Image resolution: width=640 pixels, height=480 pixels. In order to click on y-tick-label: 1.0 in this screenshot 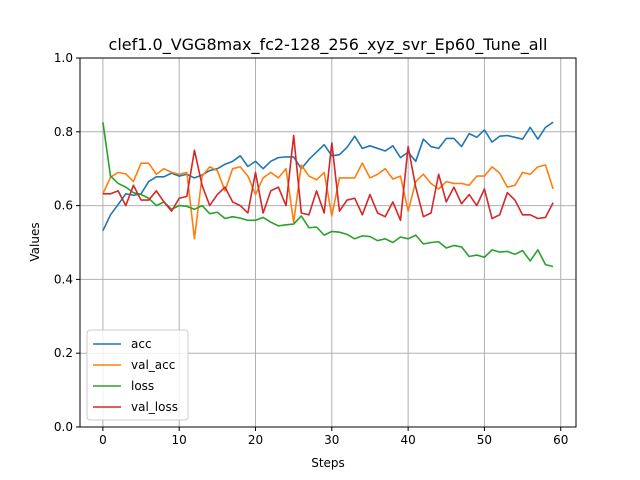, I will do `click(63, 58)`.